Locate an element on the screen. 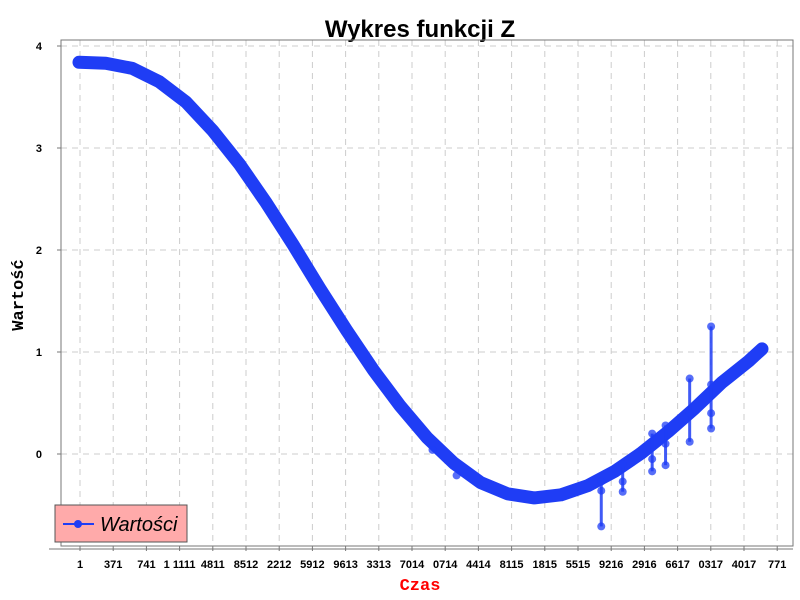 The width and height of the screenshot is (800, 600). x-tick-label: 3313 is located at coordinates (379, 565).